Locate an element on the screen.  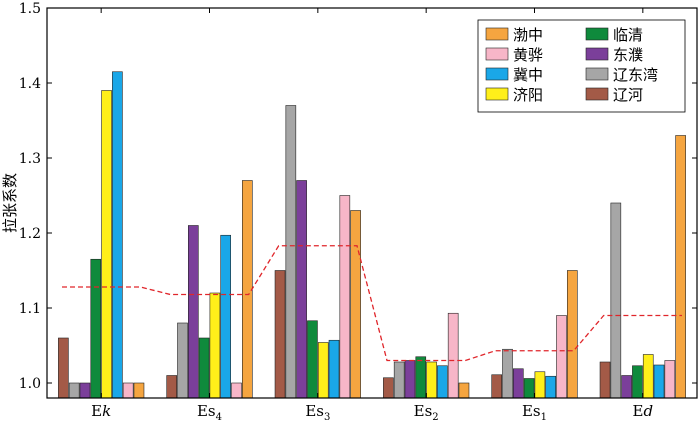
x-tick-label: Es4 is located at coordinates (209, 412).